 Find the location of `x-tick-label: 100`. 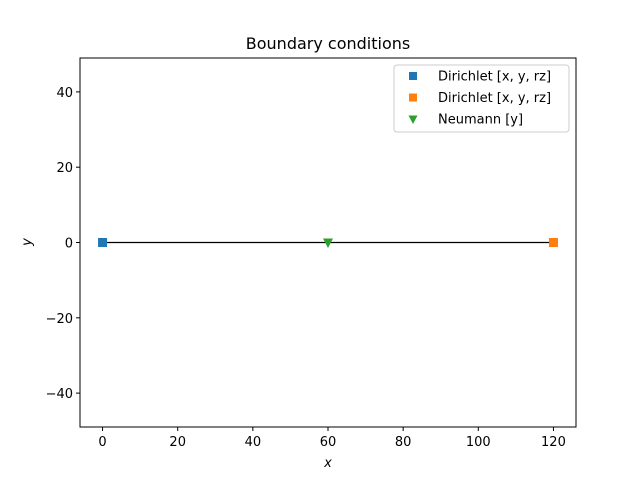

x-tick-label: 100 is located at coordinates (478, 442).